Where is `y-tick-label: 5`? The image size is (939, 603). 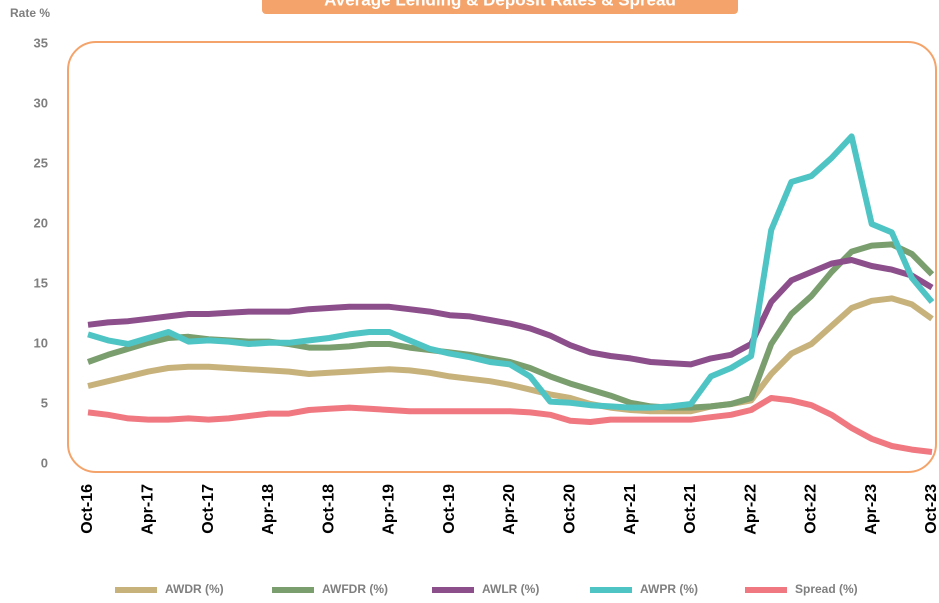 y-tick-label: 5 is located at coordinates (44, 402).